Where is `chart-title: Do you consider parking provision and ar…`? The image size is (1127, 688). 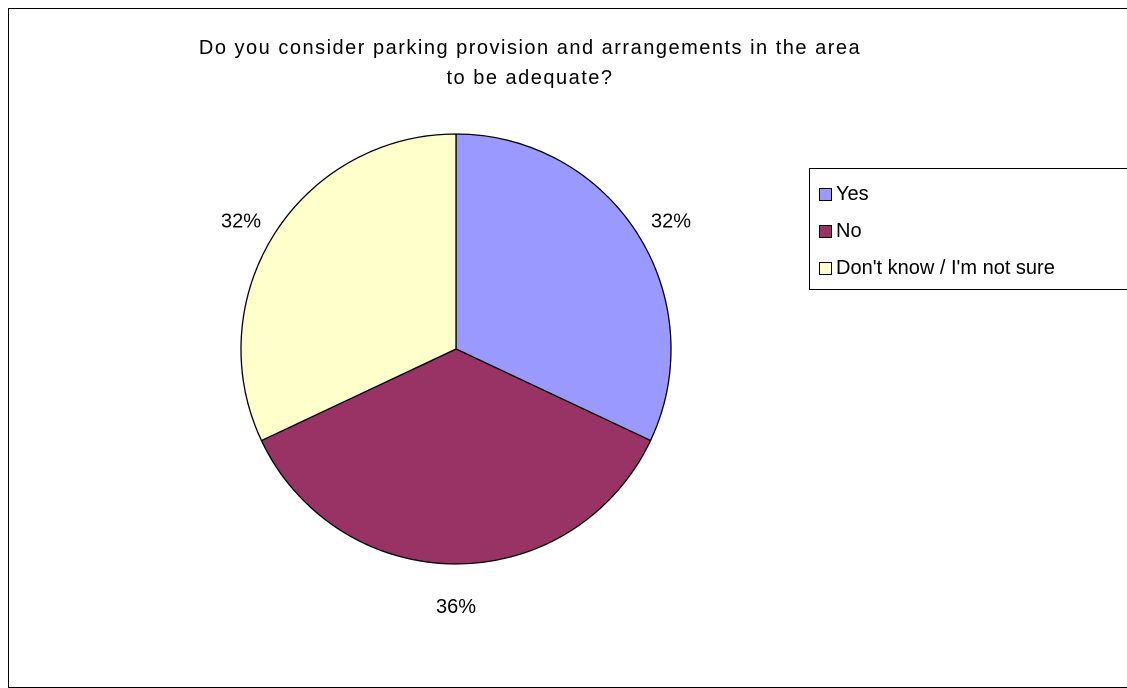 chart-title: Do you consider parking provision and ar… is located at coordinates (530, 63).